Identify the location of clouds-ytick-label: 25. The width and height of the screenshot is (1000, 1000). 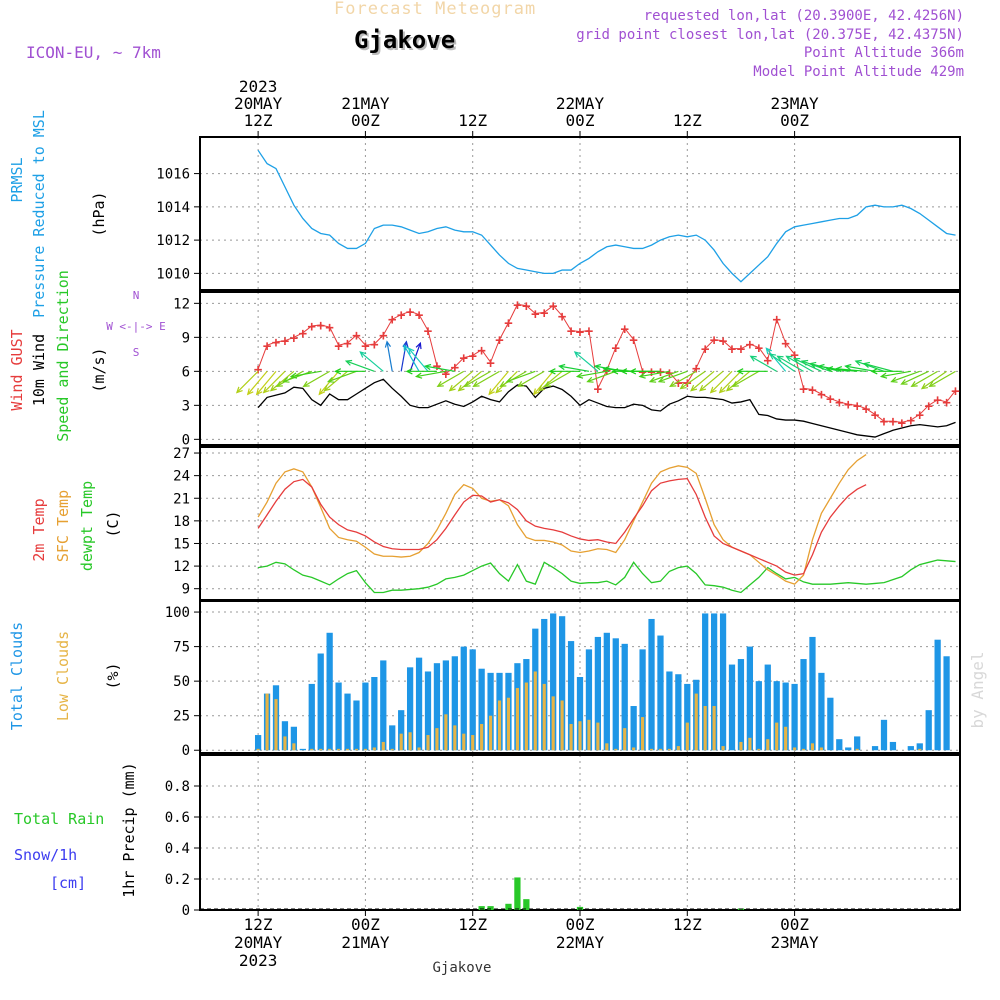
(181, 717).